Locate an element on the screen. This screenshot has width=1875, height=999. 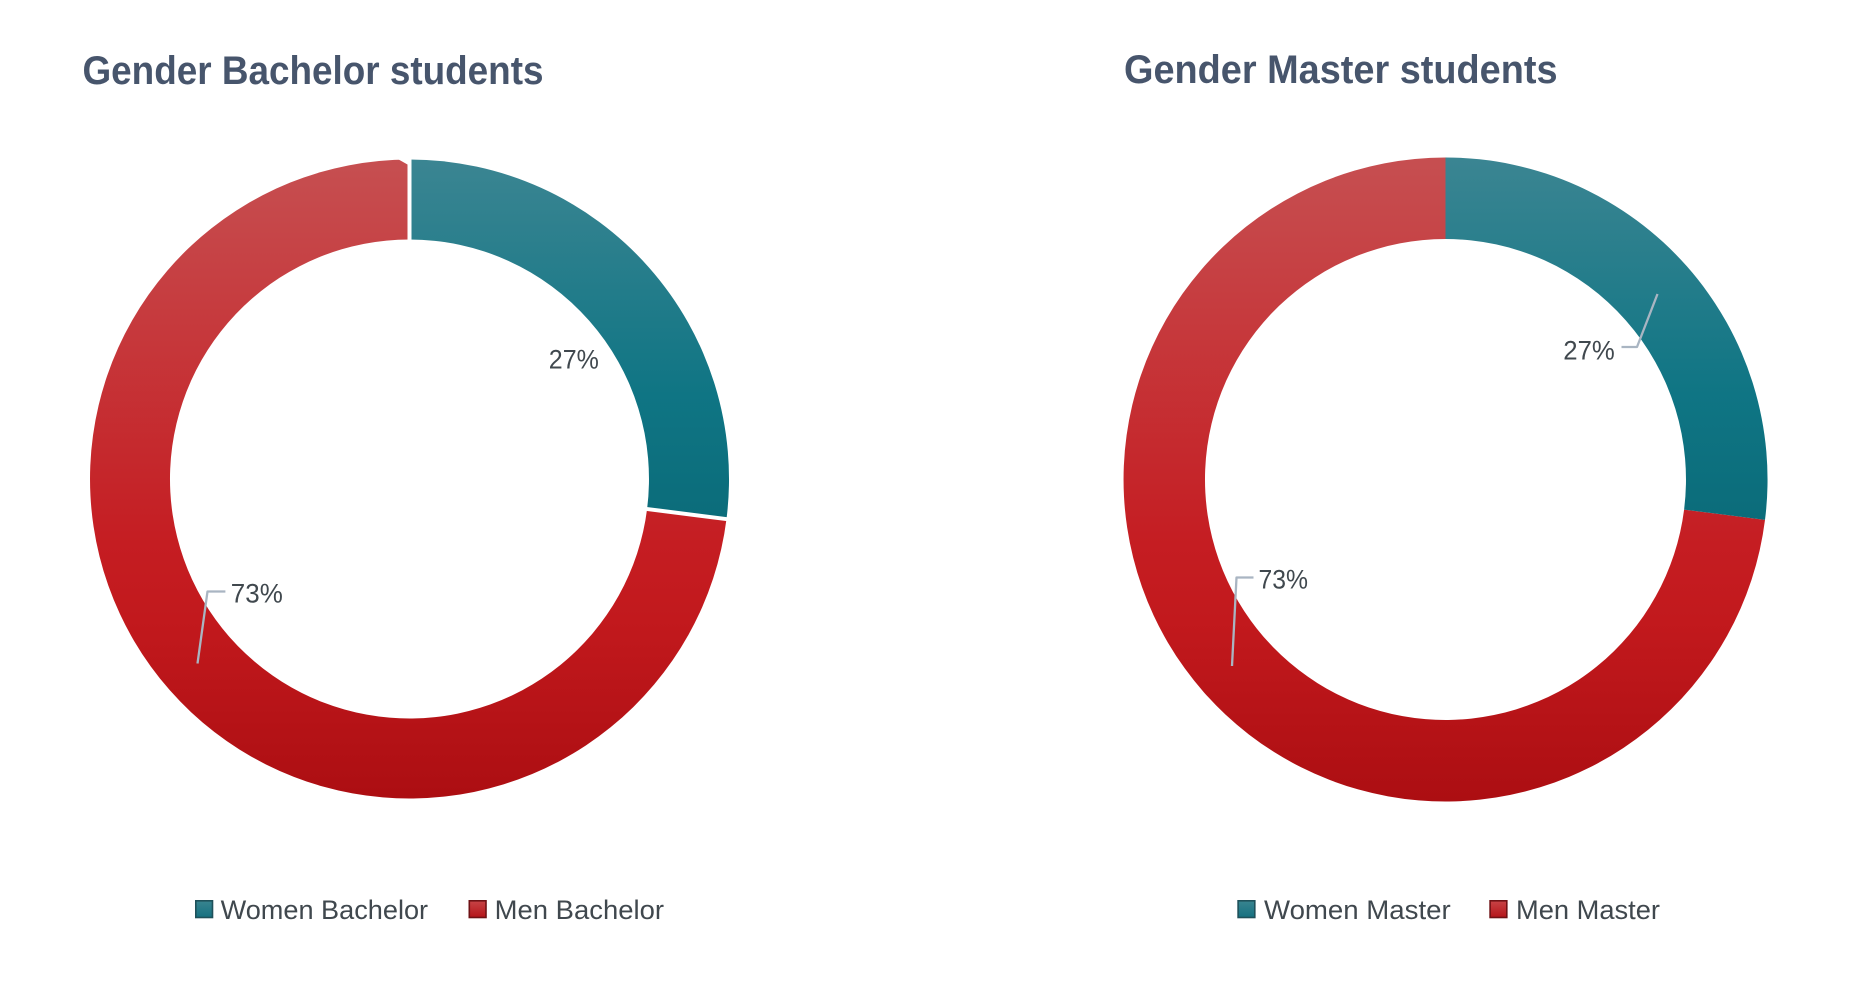
svg-text: Women Bachelor is located at coordinates (325, 910).